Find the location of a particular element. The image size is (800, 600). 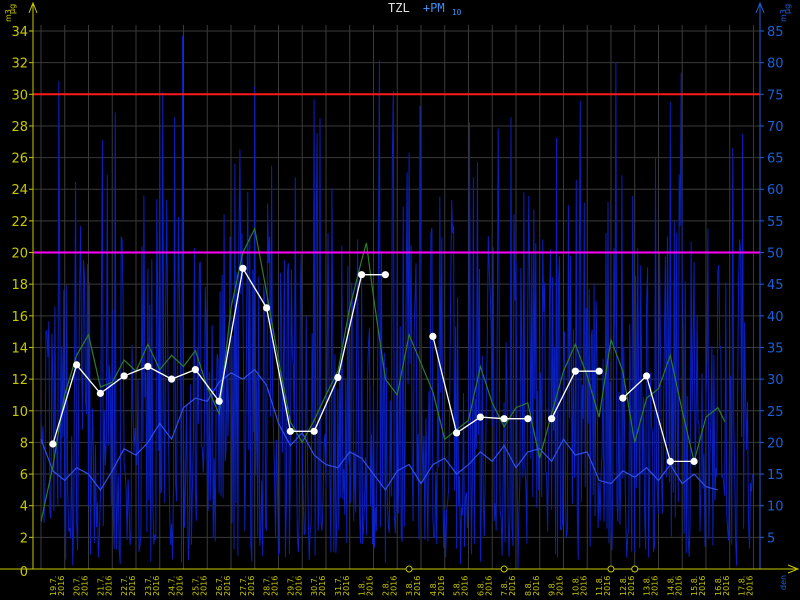

x-tick-label: 29.7. is located at coordinates (290, 586).